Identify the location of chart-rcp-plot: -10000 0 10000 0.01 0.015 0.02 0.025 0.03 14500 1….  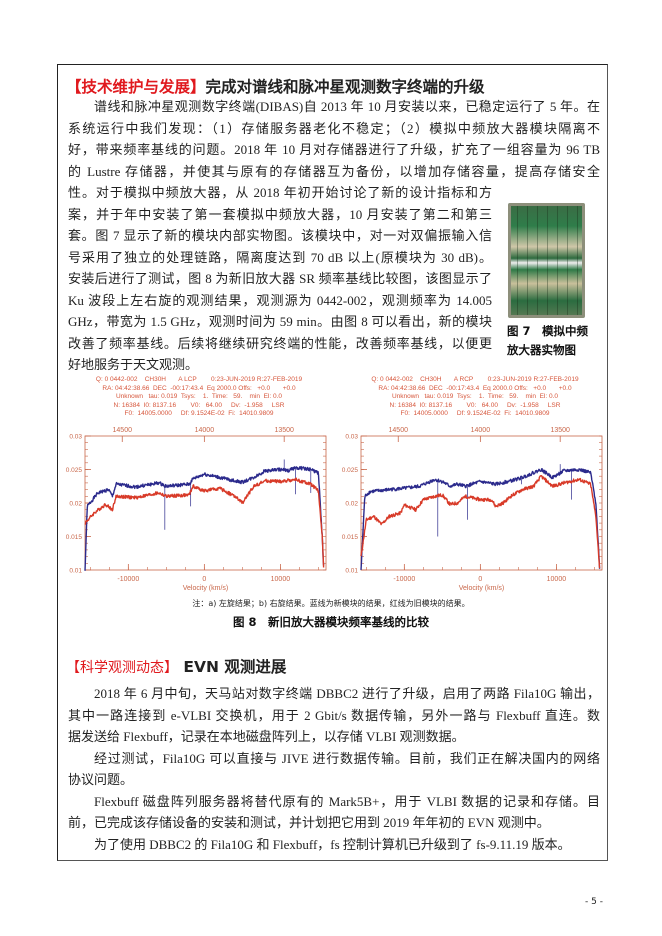
(472, 509).